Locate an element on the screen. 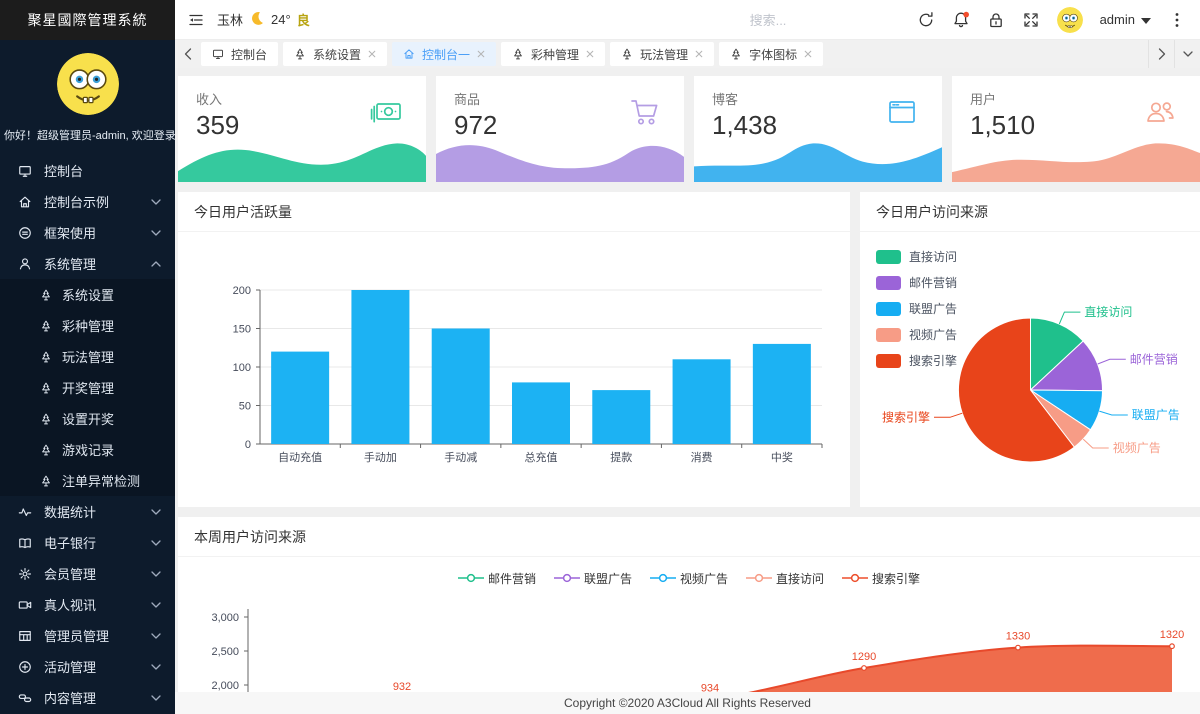  sidebar-subitem: 系统设置 is located at coordinates (87, 294).